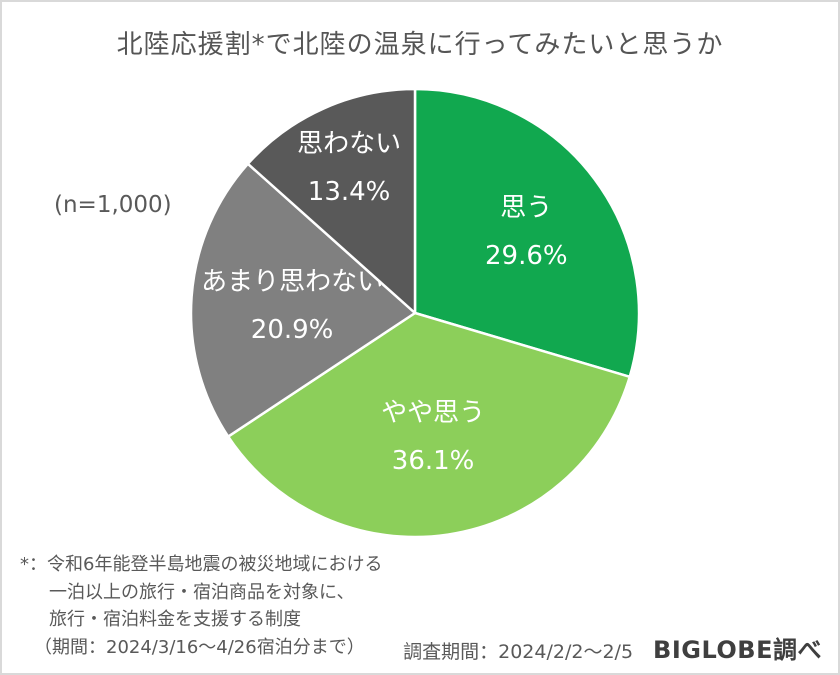  What do you see at coordinates (175, 619) in the screenshot?
I see `footnote-line: 旅行・宿泊料金を支援する制度` at bounding box center [175, 619].